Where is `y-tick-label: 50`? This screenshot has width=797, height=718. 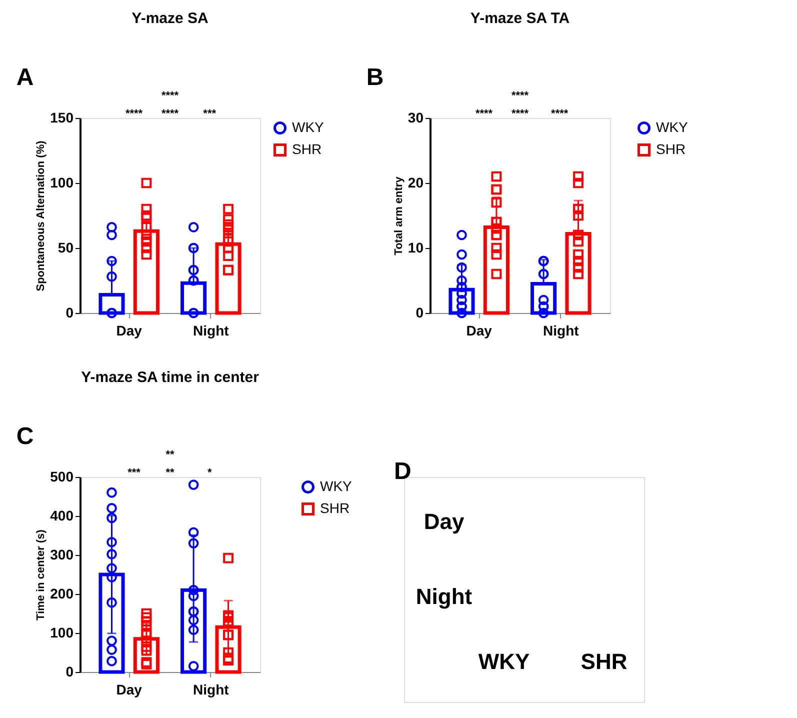
y-tick-label: 50 is located at coordinates (66, 248).